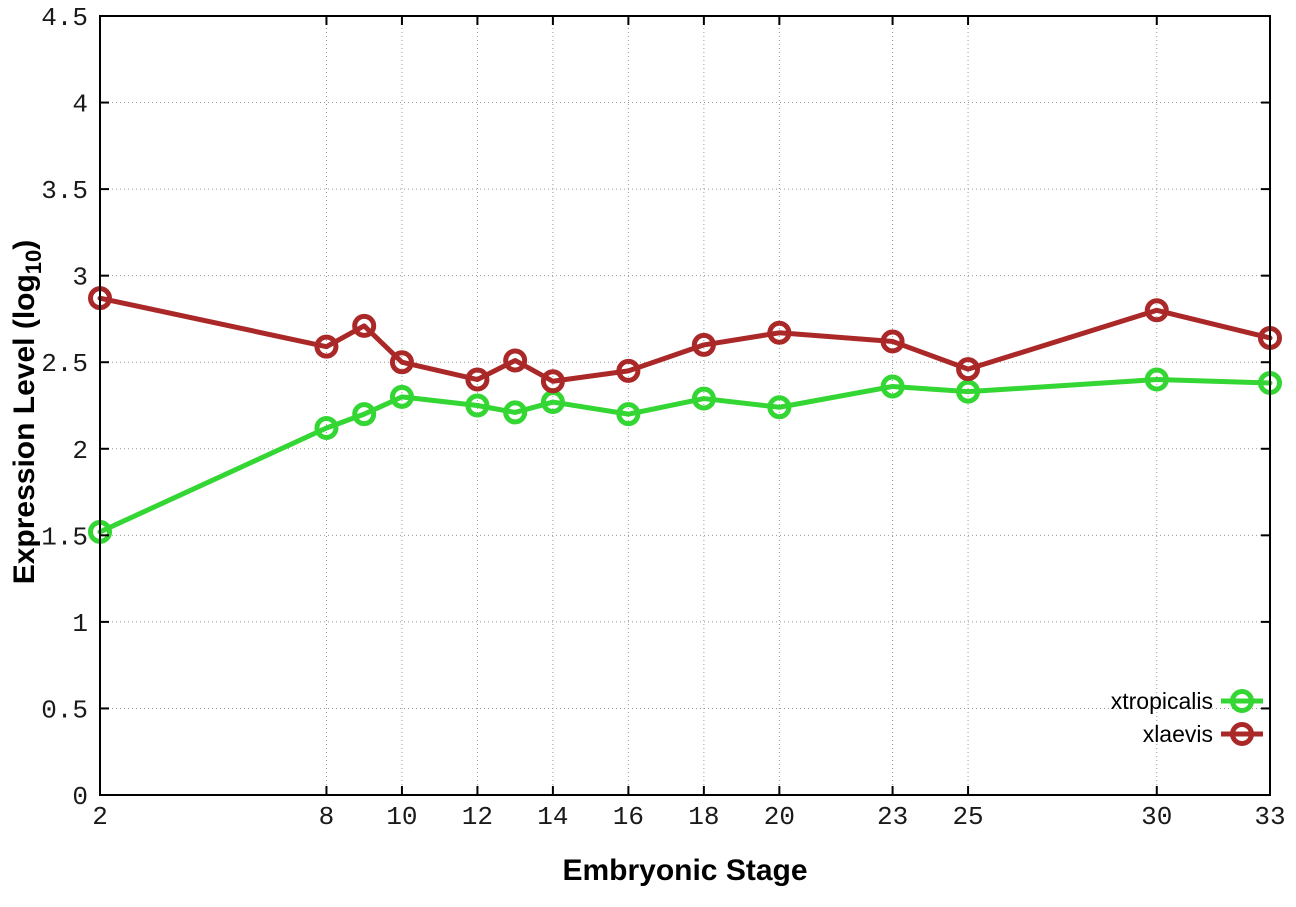 The image size is (1296, 907). I want to click on y-axis-title: Expression Level (log10), so click(27, 412).